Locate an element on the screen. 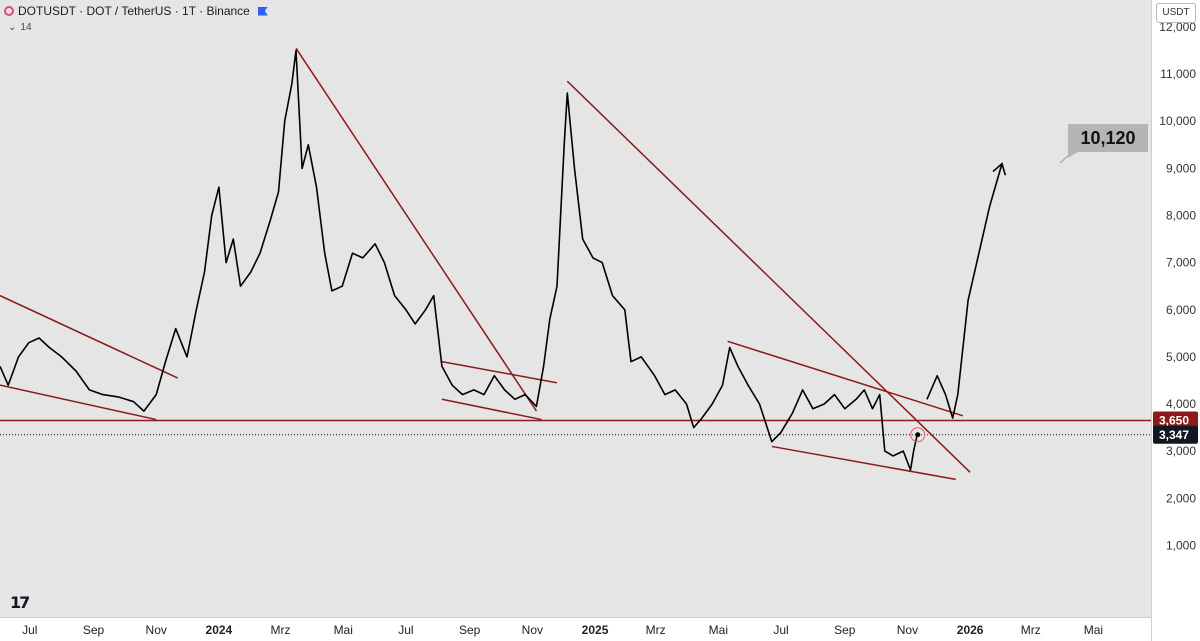  price-level-label: 3,347 is located at coordinates (1174, 435).